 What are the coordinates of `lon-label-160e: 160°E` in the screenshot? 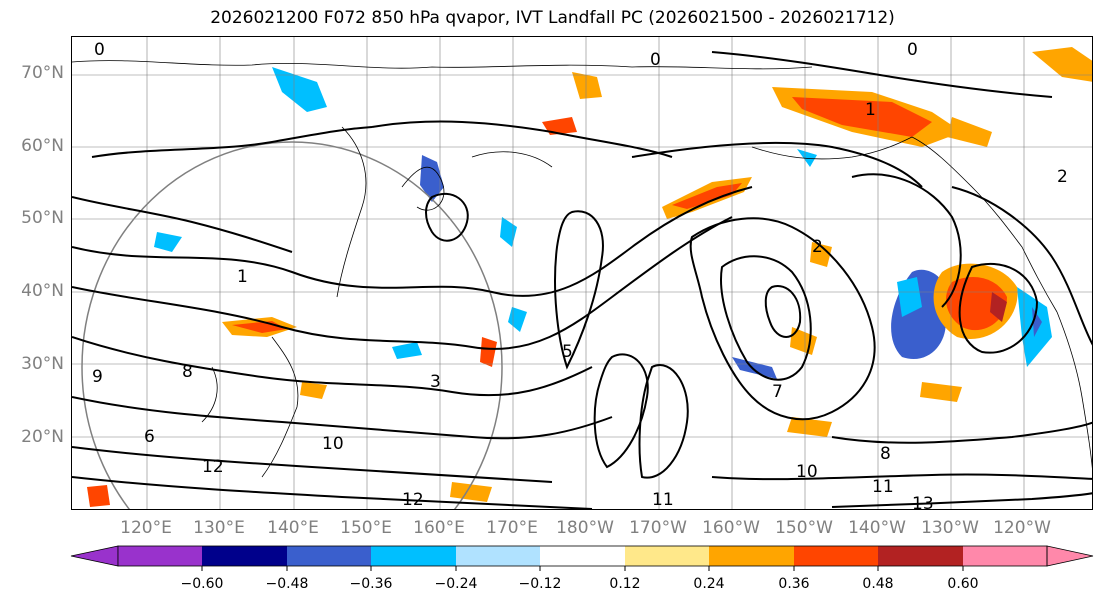 It's located at (439, 528).